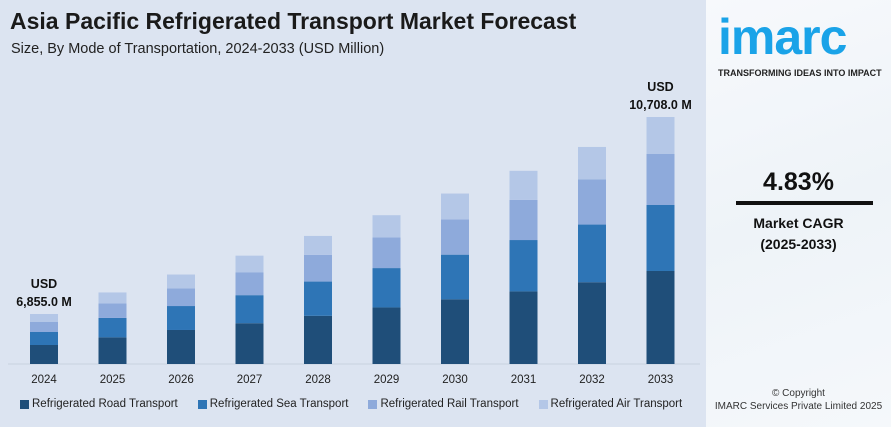 The height and width of the screenshot is (427, 891). What do you see at coordinates (449, 404) in the screenshot?
I see `legend-label: Refrigerated Rail Transport` at bounding box center [449, 404].